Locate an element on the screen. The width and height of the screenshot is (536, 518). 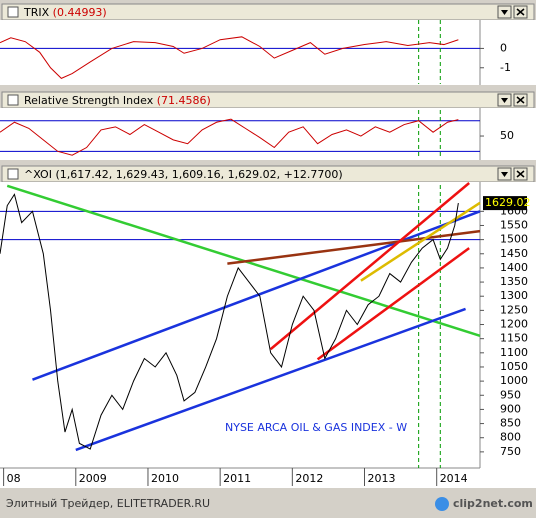
panel-buttons is located at coordinates (512, 93).